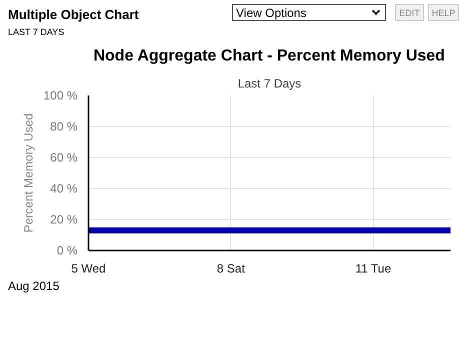 This screenshot has width=474, height=340. Describe the element at coordinates (270, 83) in the screenshot. I see `chart-subtitle: Last 7 Days` at that location.